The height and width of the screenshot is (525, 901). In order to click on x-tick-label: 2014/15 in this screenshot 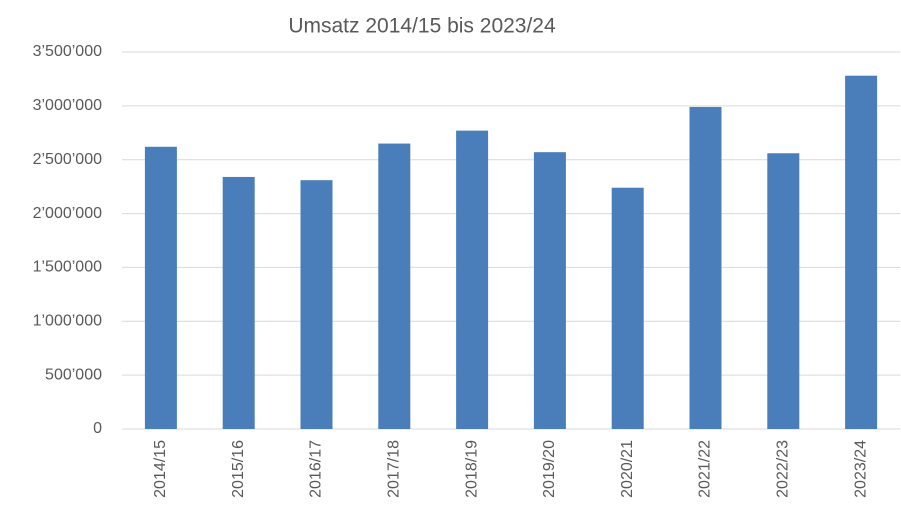, I will do `click(160, 469)`.